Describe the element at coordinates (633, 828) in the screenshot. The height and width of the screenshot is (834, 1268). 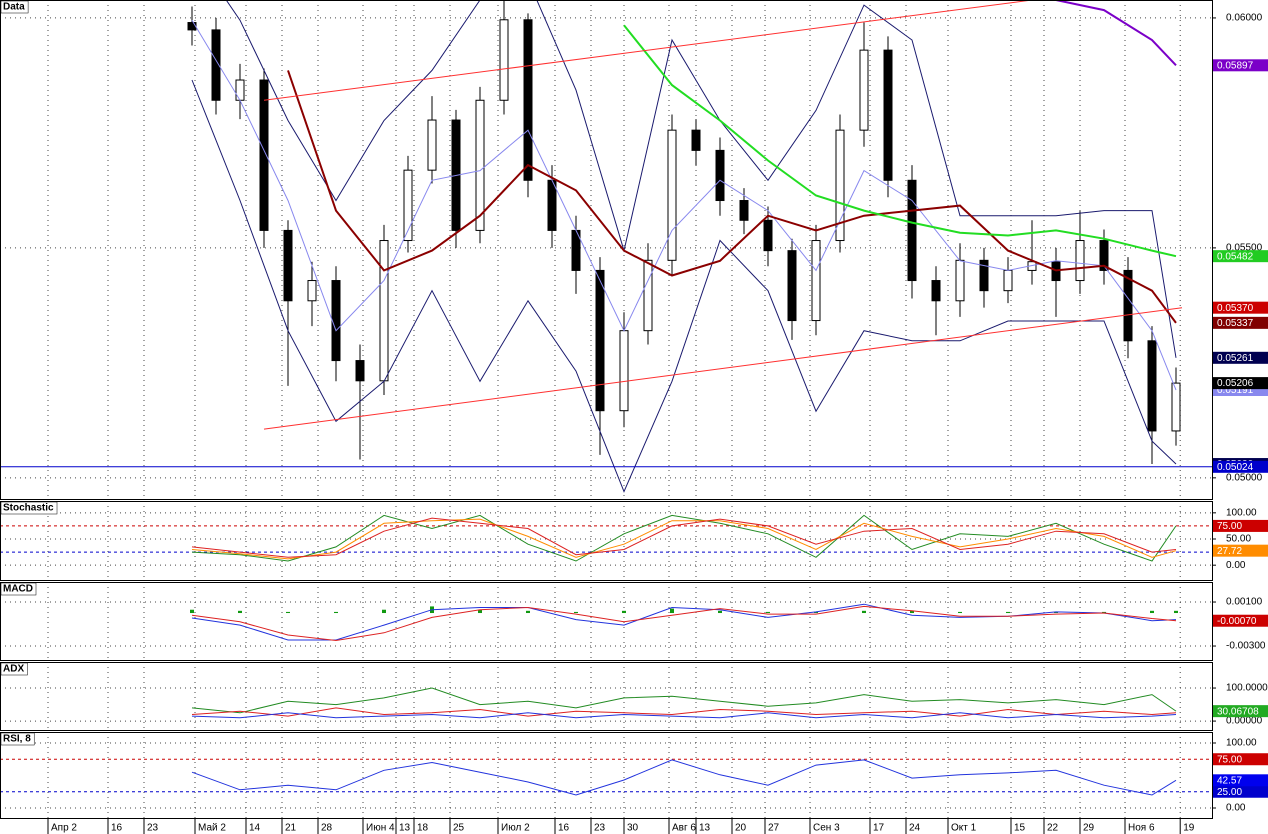
I see `x-tick-label: 30` at that location.